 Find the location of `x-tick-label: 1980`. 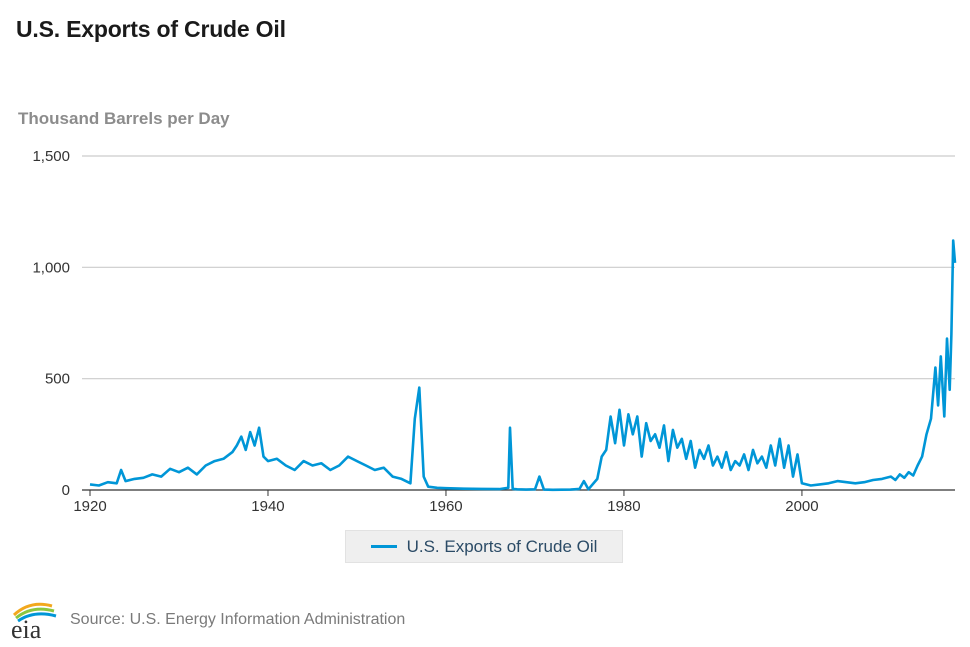

x-tick-label: 1980 is located at coordinates (623, 506).